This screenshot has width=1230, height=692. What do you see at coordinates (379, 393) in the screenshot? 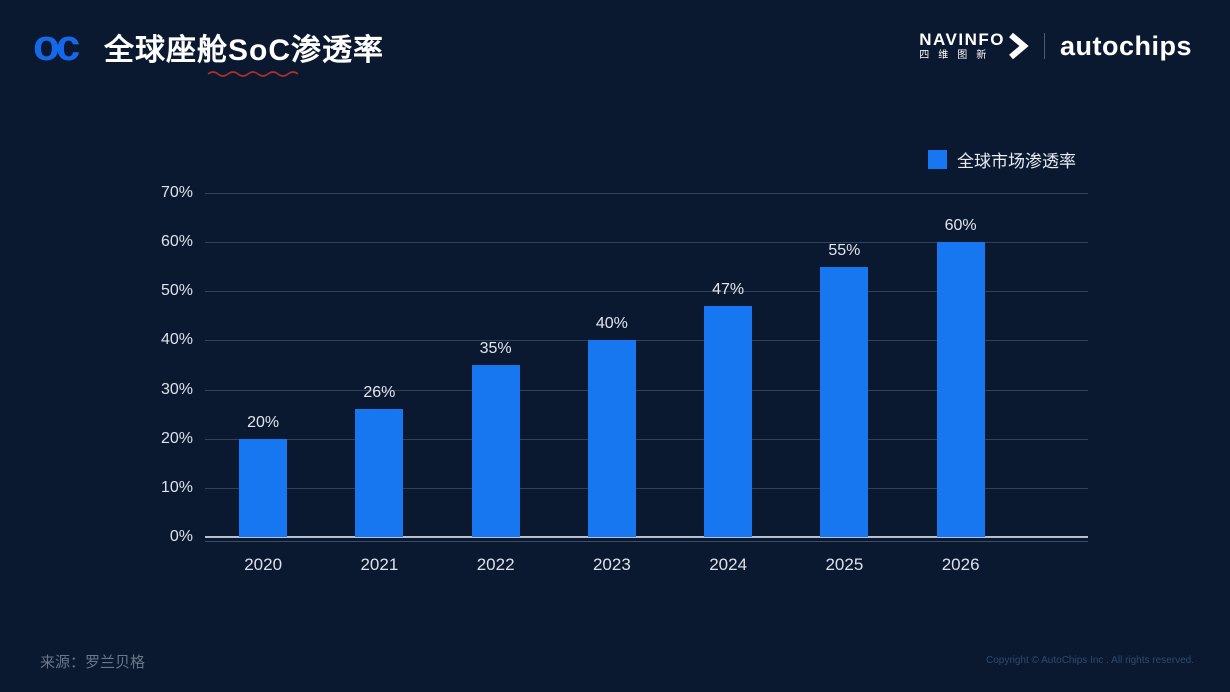
I see `bar-value-label: 26%` at bounding box center [379, 393].